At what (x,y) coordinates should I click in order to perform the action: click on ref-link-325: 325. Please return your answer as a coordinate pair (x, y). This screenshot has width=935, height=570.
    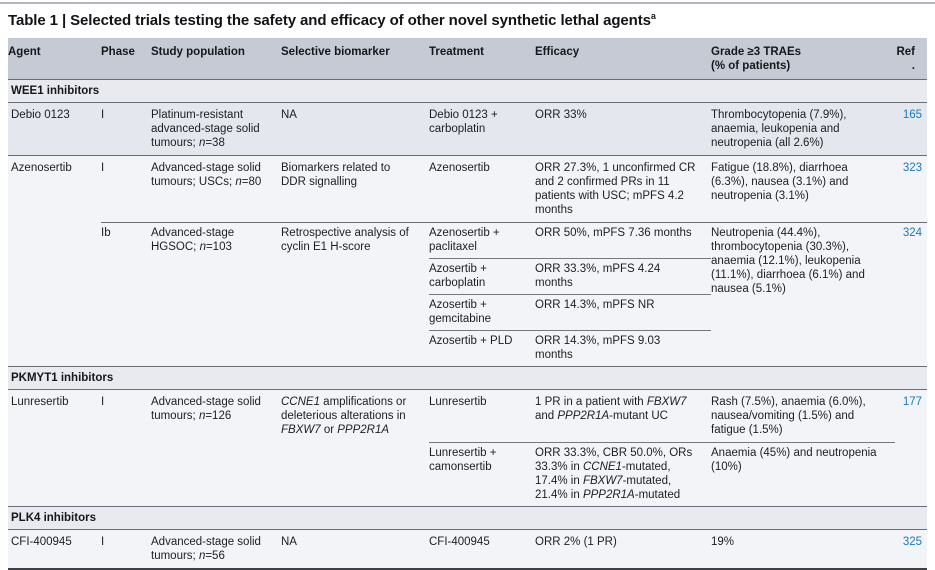
    Looking at the image, I should click on (912, 542).